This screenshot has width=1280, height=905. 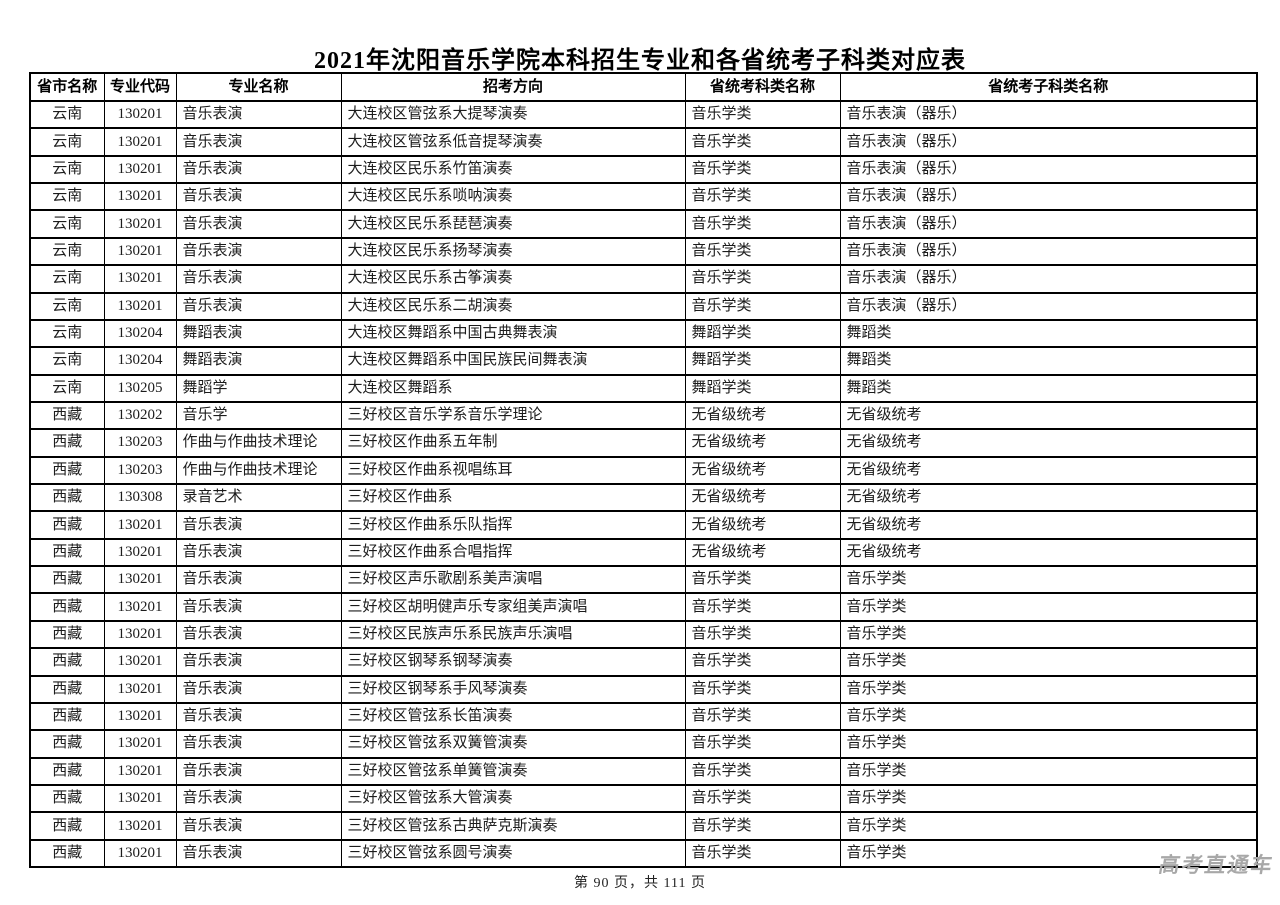 What do you see at coordinates (513, 361) in the screenshot?
I see `cell-direction: 大连校区舞蹈系中国民族民间舞表演` at bounding box center [513, 361].